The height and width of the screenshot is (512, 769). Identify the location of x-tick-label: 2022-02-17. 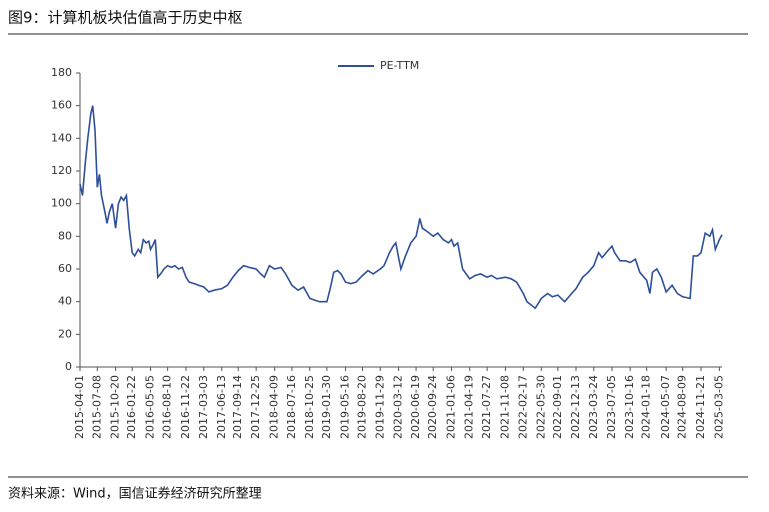
(522, 407).